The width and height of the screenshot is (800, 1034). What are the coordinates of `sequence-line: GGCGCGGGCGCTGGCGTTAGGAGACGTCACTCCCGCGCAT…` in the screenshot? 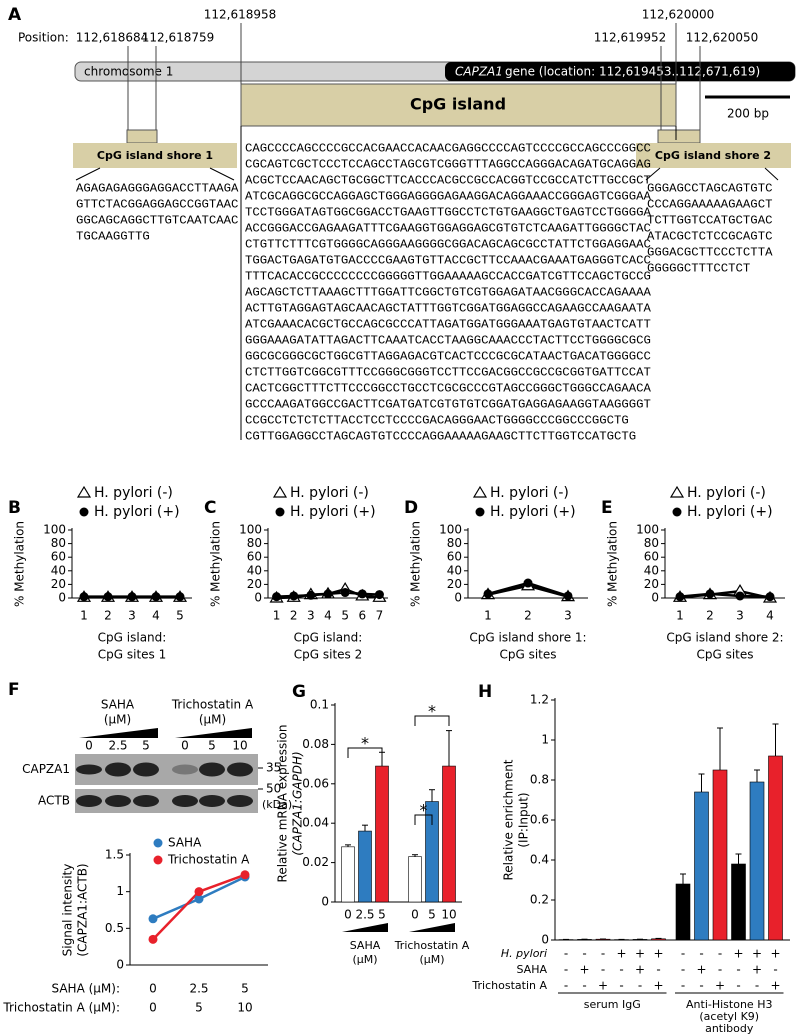 It's located at (448, 356).